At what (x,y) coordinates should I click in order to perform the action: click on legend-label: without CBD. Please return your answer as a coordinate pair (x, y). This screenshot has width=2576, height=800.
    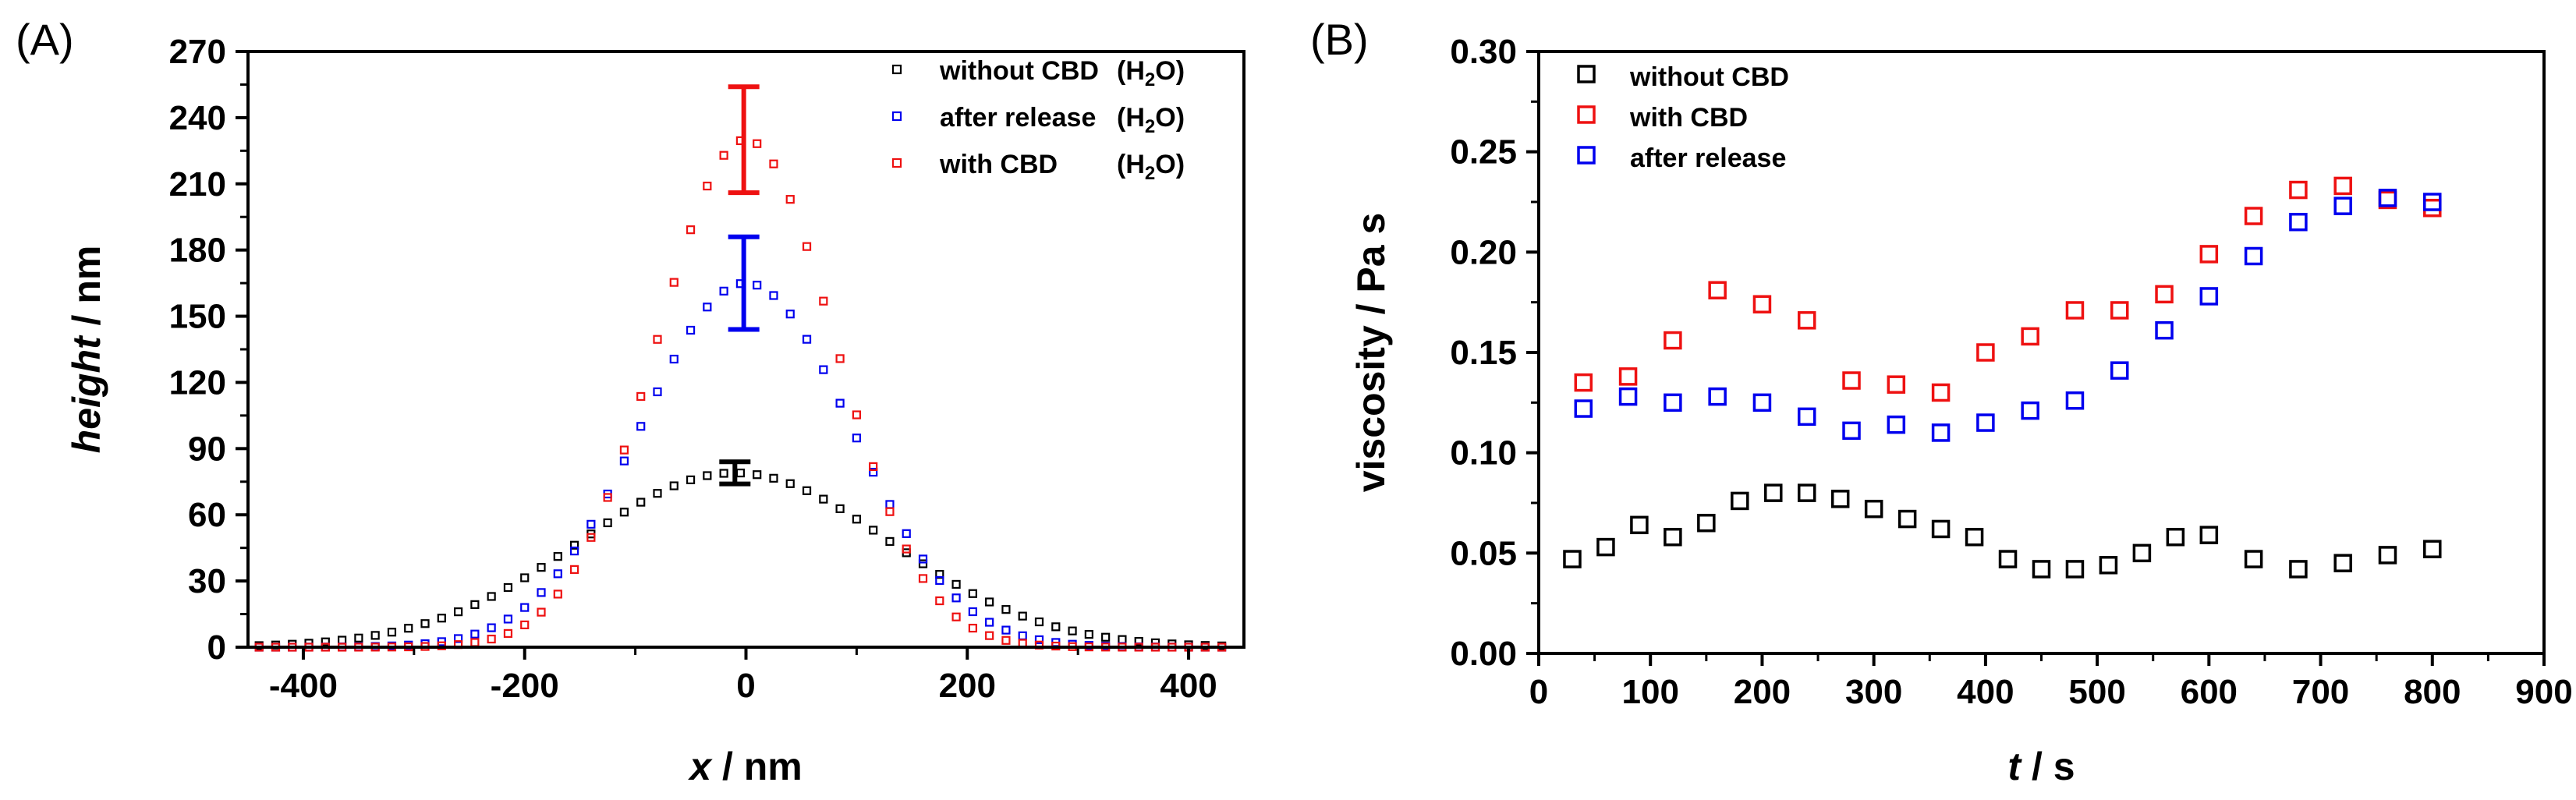
    Looking at the image, I should click on (1019, 71).